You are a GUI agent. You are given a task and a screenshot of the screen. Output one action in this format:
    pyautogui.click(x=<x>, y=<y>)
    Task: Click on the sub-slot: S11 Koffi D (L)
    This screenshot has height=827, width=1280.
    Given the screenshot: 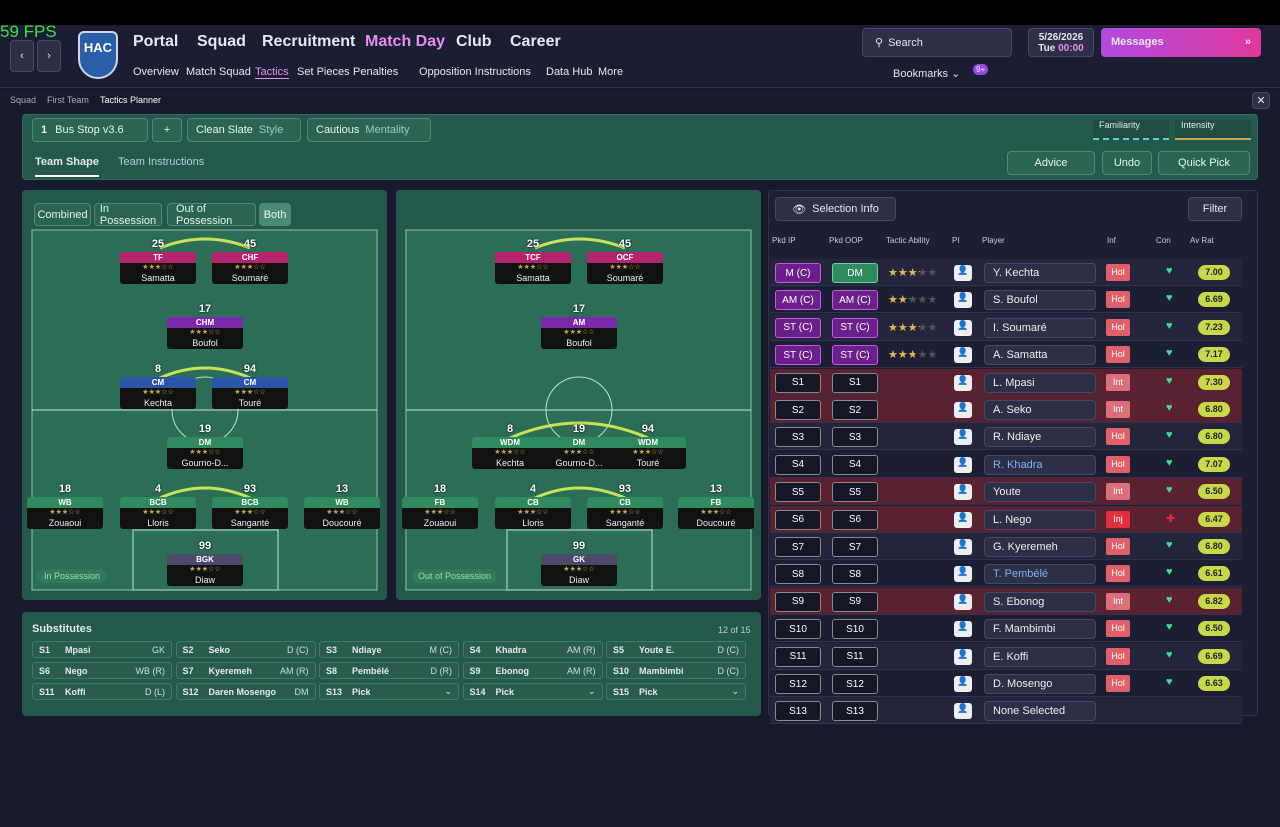 What is the action you would take?
    pyautogui.click(x=102, y=691)
    